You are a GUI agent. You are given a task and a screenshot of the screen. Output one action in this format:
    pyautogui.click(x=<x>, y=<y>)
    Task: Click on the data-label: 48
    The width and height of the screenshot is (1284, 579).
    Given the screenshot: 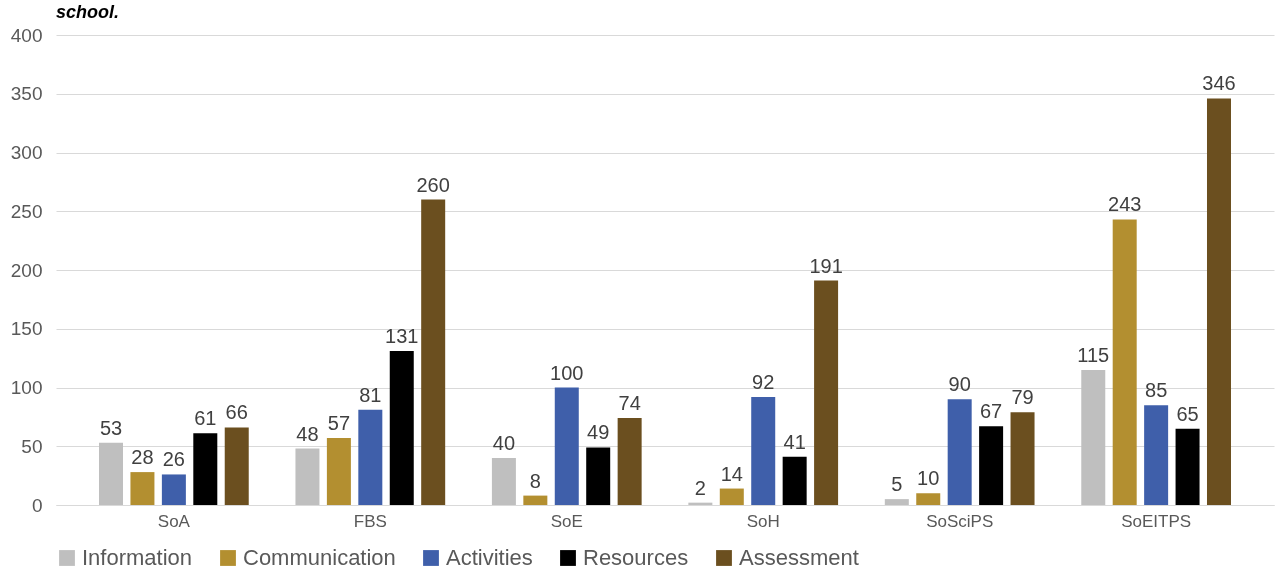 What is the action you would take?
    pyautogui.click(x=307, y=433)
    